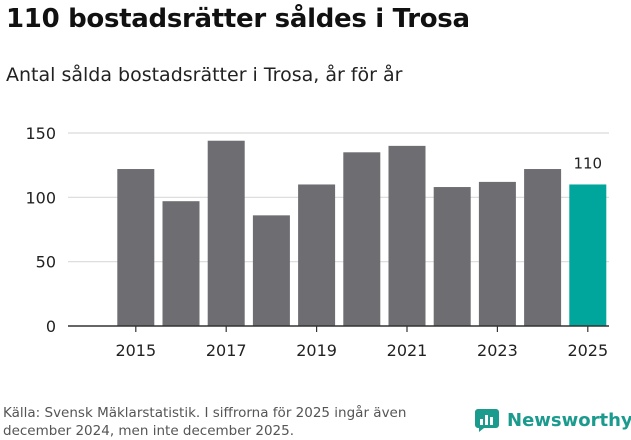 The width and height of the screenshot is (631, 440). Describe the element at coordinates (226, 233) in the screenshot. I see `bar-2017` at that location.